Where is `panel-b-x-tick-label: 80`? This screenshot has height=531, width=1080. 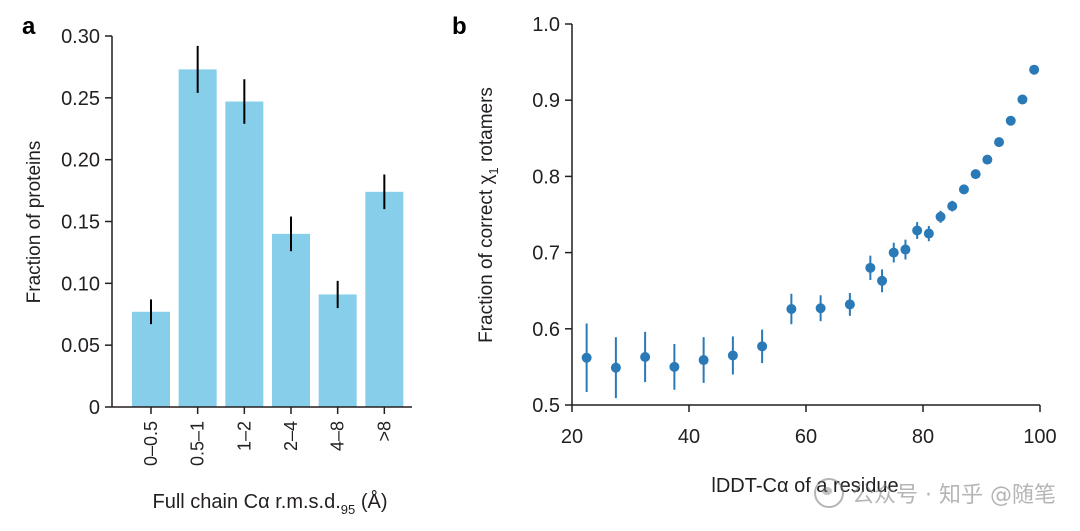 panel-b-x-tick-label: 80 is located at coordinates (923, 437).